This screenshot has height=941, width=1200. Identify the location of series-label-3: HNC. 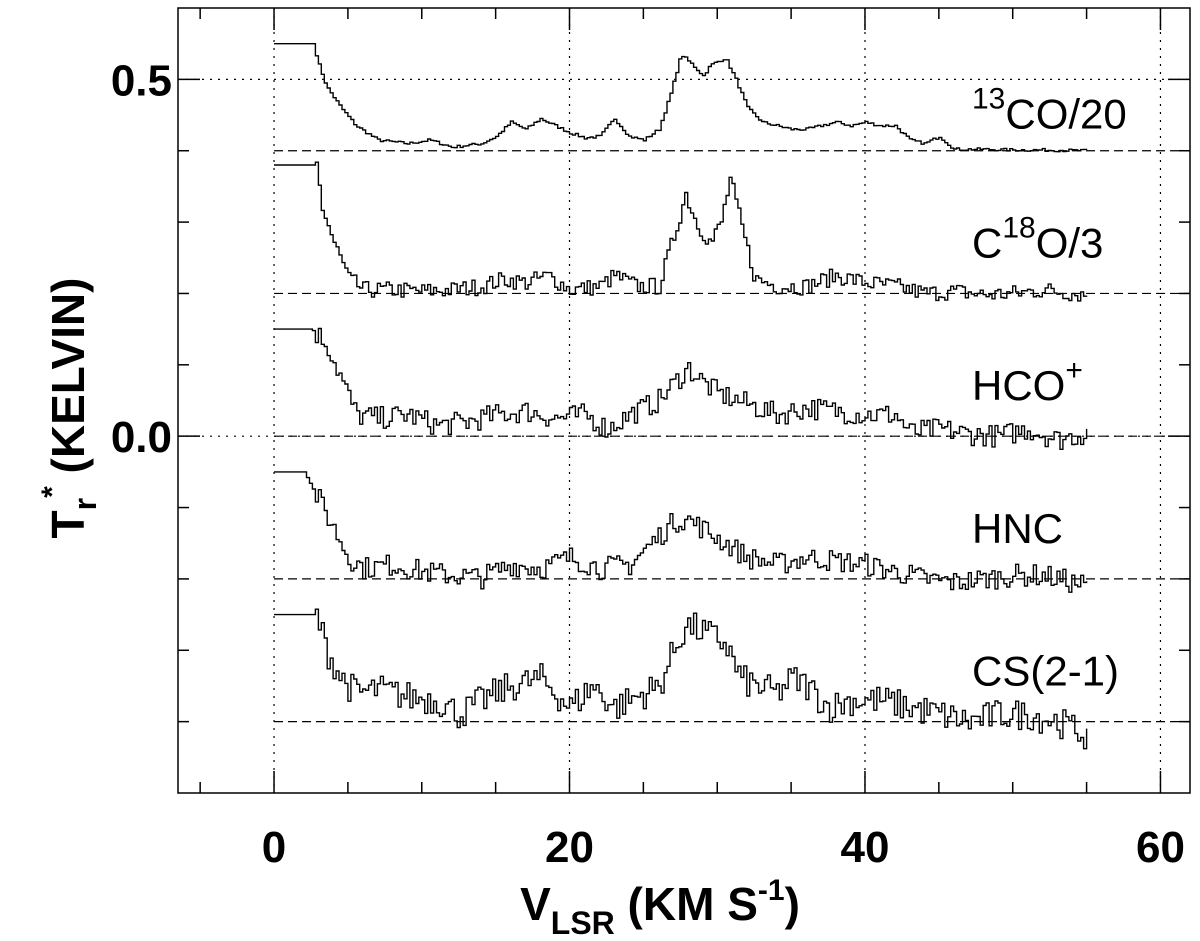
(1017, 528).